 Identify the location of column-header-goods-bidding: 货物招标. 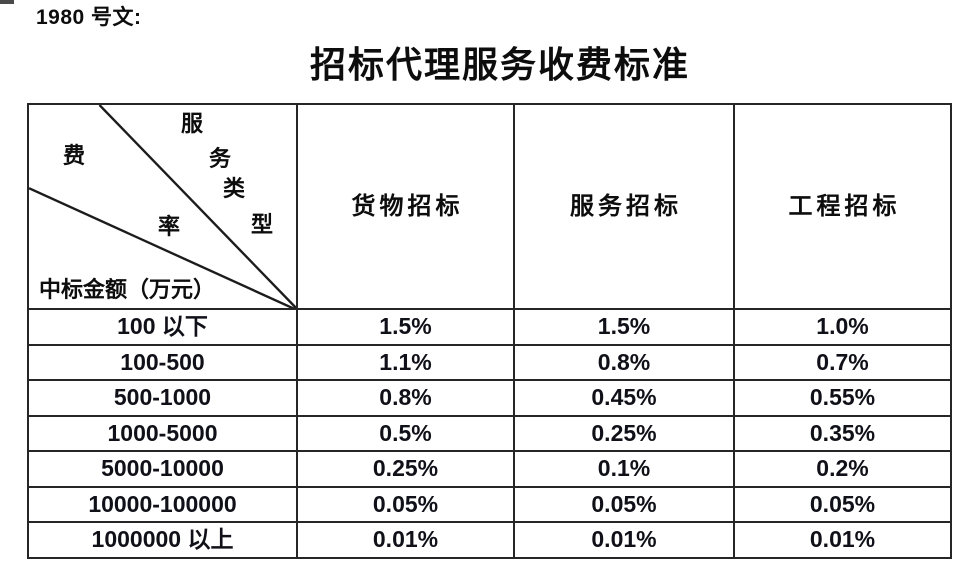
(405, 206).